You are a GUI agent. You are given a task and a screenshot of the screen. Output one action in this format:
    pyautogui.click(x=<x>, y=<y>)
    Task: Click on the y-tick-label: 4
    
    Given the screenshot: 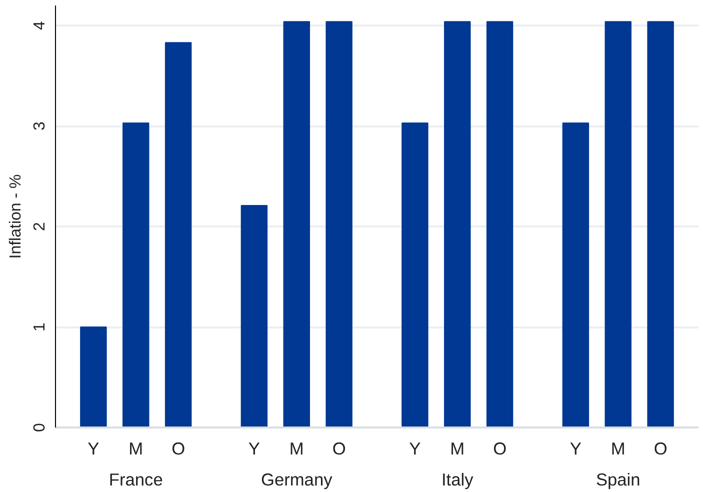 What is the action you would take?
    pyautogui.click(x=40, y=25)
    